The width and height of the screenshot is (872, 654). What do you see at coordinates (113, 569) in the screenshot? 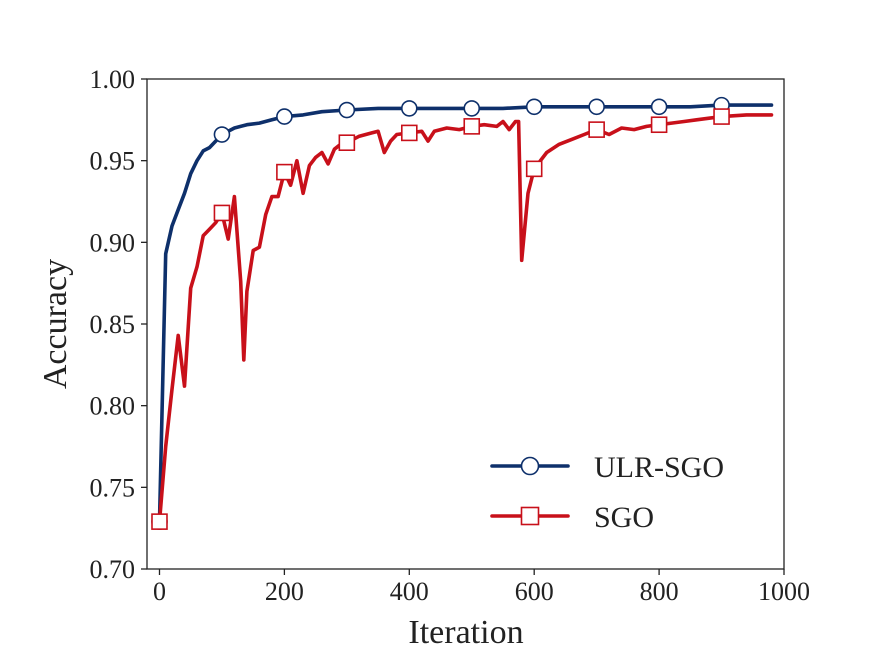
I see `y-tick-label: 0.70` at bounding box center [113, 569].